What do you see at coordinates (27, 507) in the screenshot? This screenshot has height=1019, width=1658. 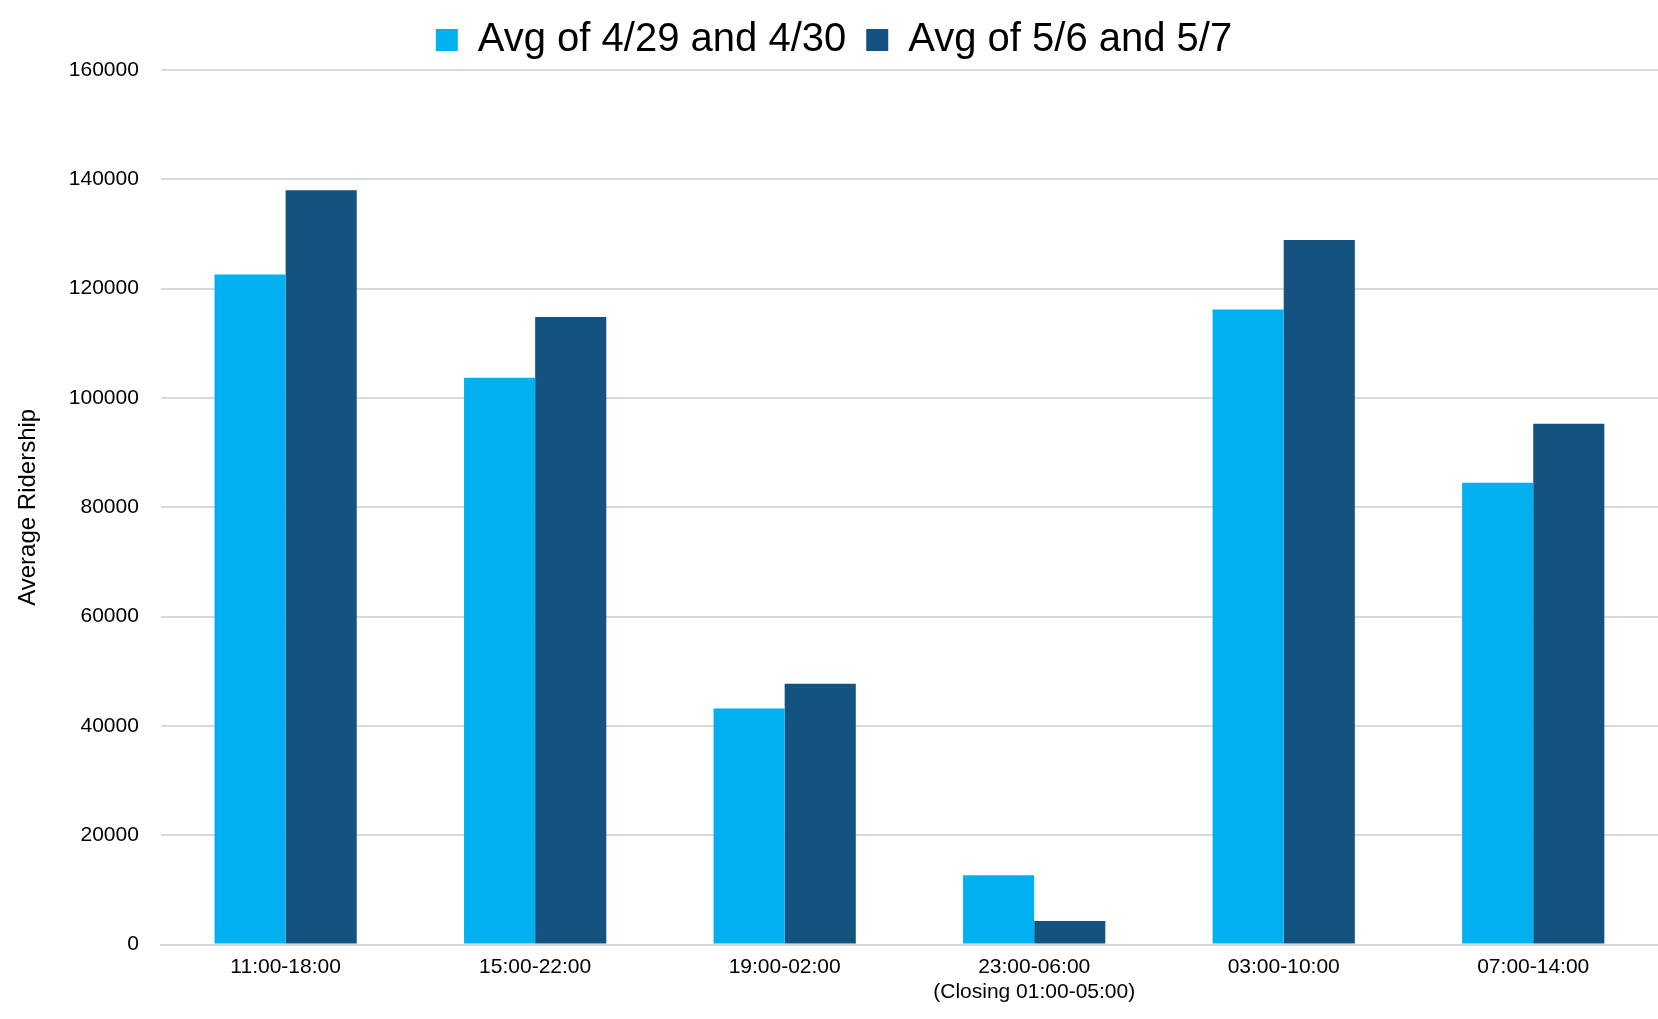 I see `y-axis-title: Average Ridership` at bounding box center [27, 507].